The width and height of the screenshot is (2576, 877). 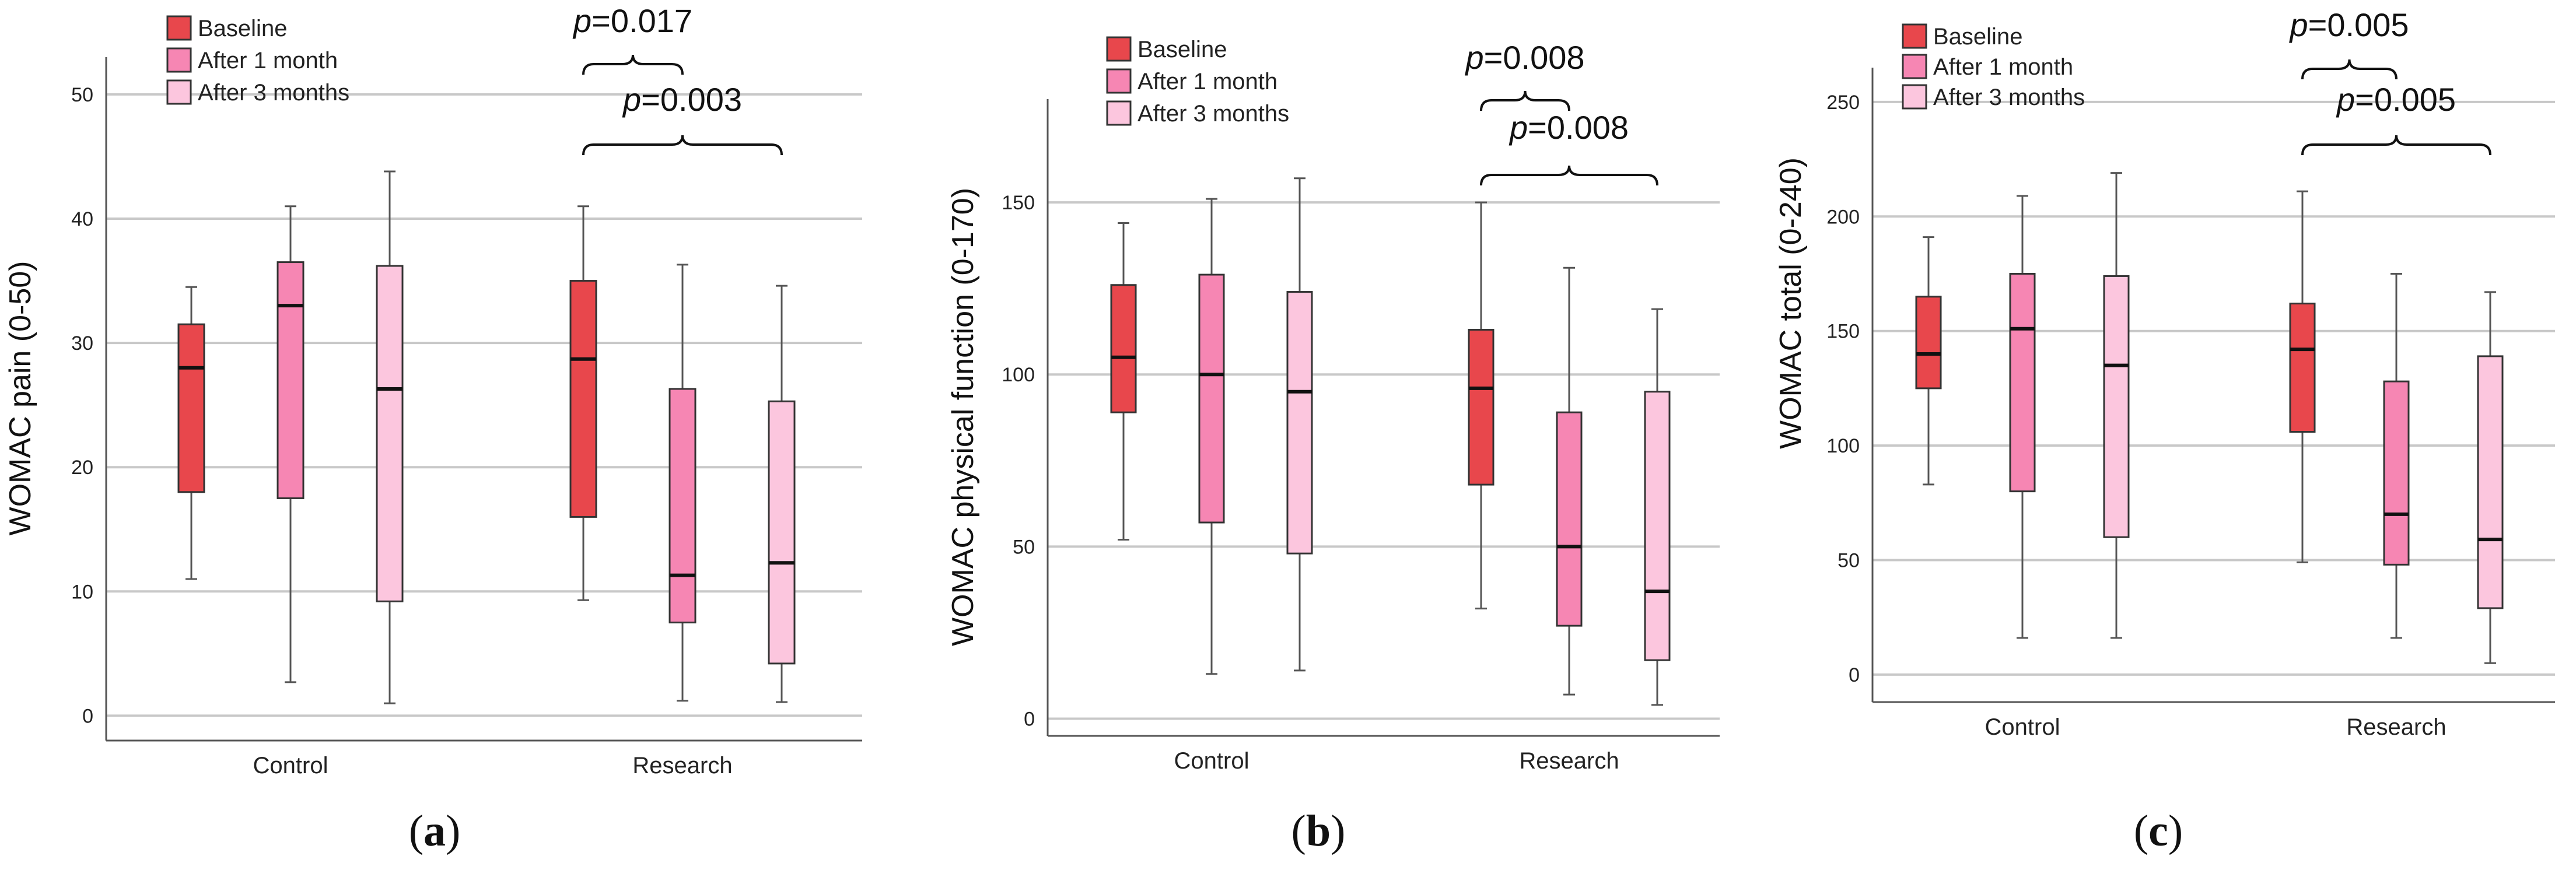 What do you see at coordinates (1843, 446) in the screenshot?
I see `y-tick-label: 100` at bounding box center [1843, 446].